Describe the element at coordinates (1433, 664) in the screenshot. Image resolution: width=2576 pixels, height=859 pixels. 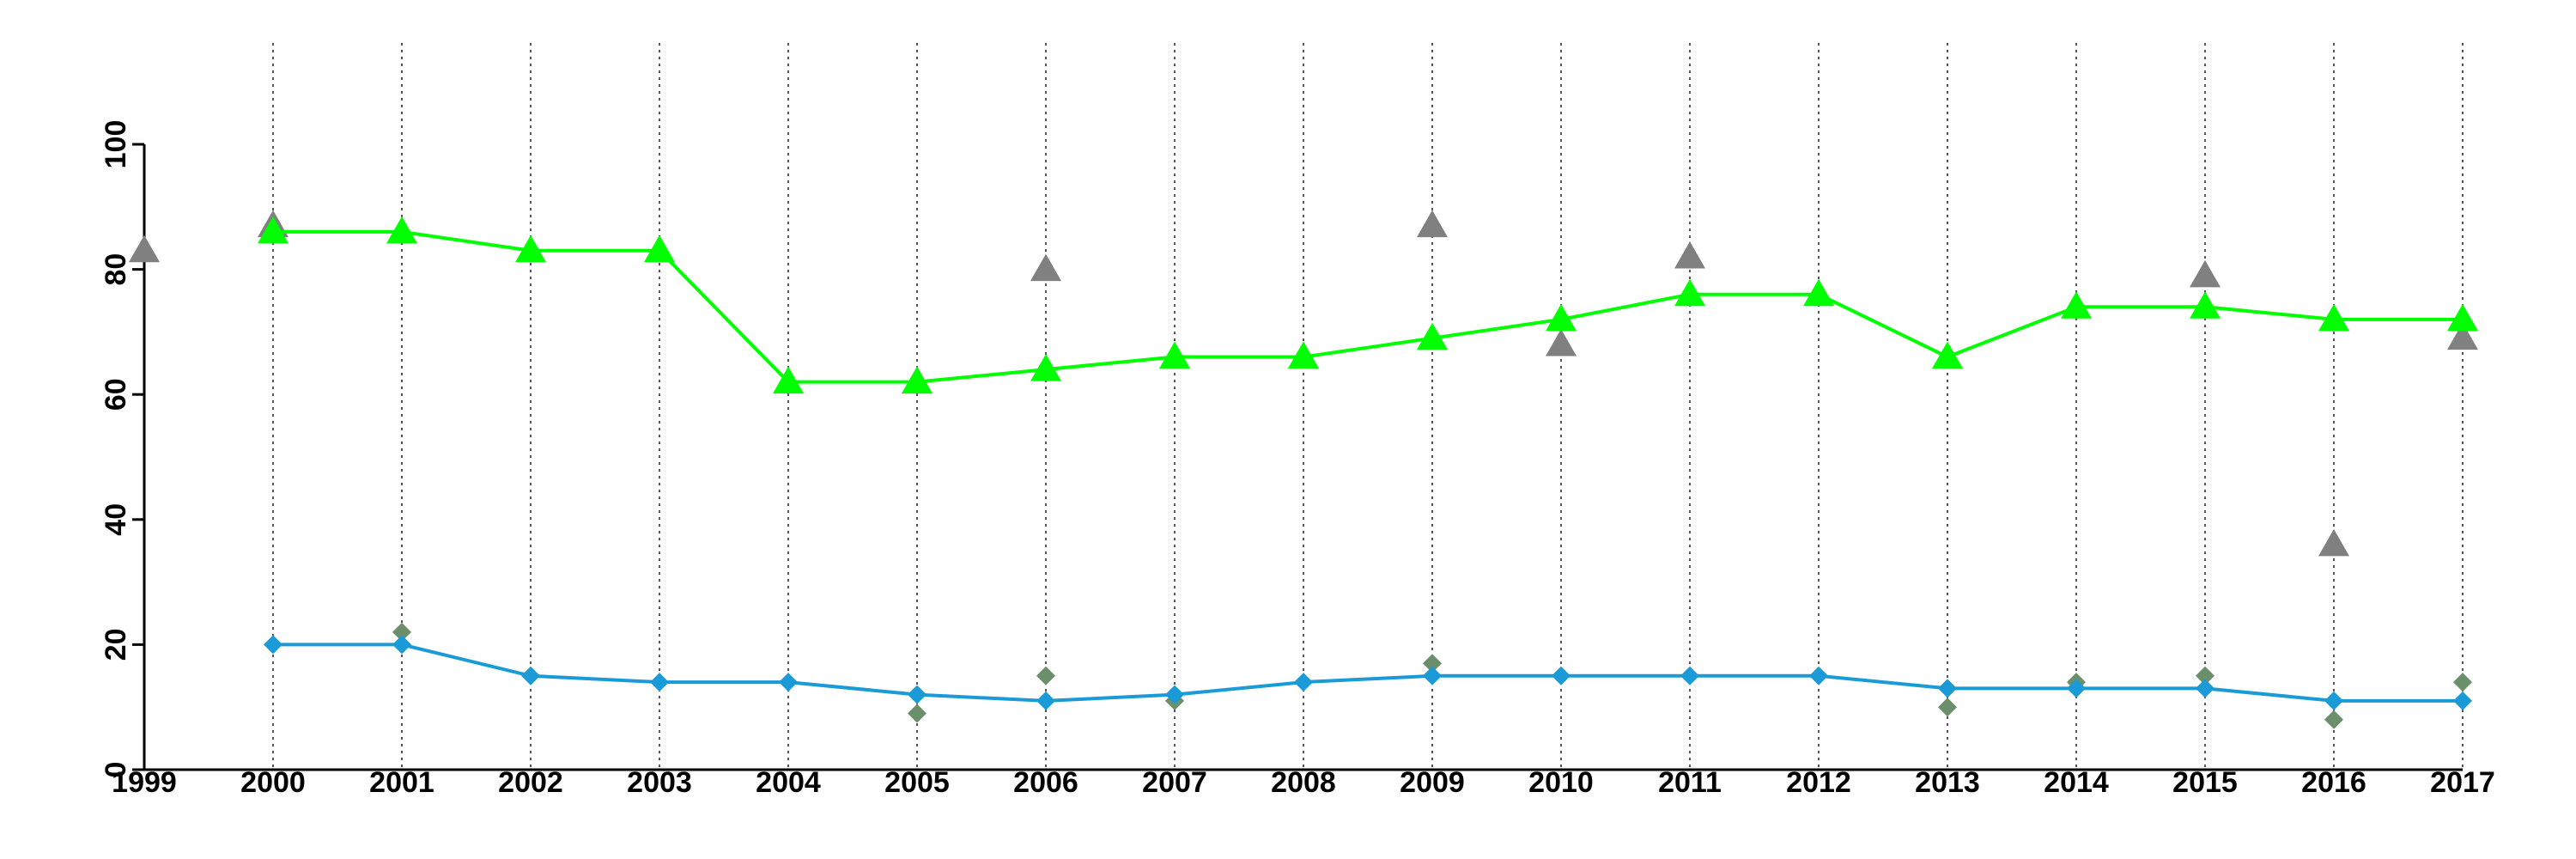
I see `series-3-point-2009` at that location.